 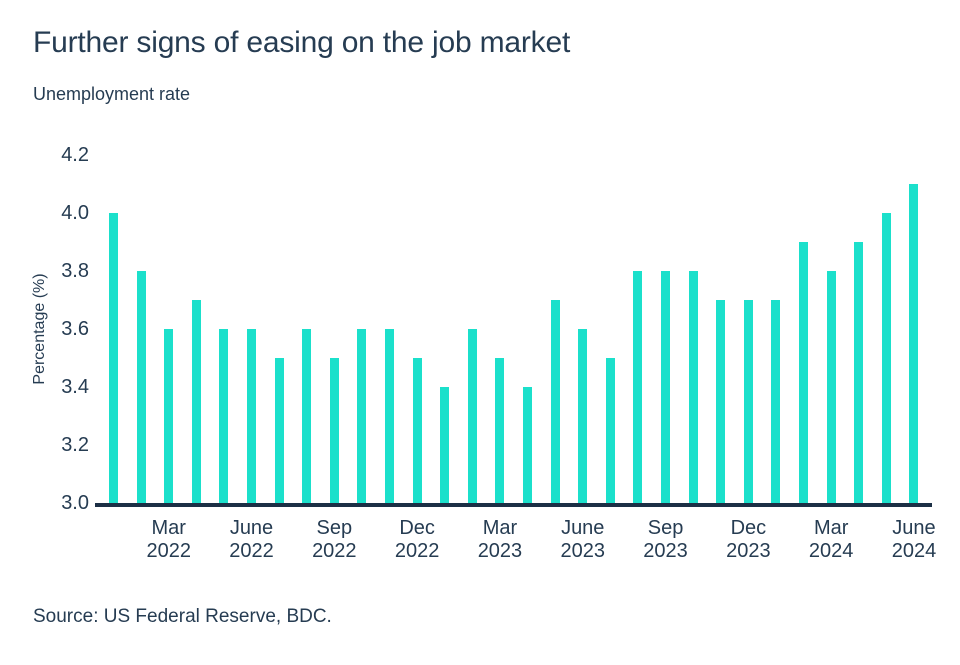 What do you see at coordinates (334, 430) in the screenshot?
I see `bar-sep-2022` at bounding box center [334, 430].